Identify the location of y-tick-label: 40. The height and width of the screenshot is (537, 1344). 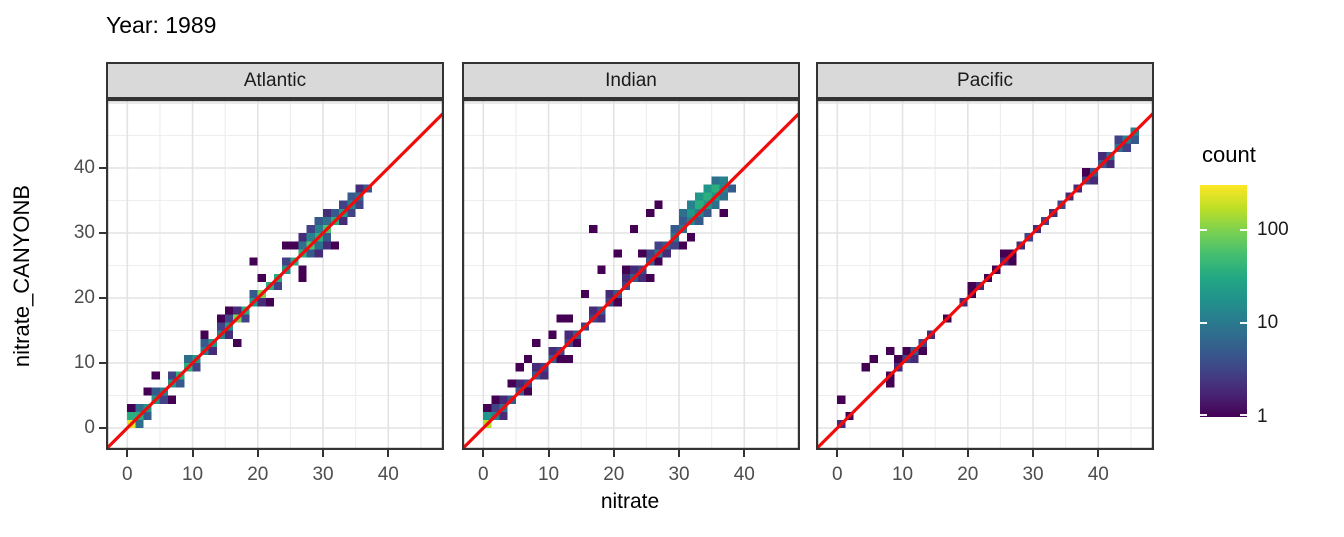
(84, 167).